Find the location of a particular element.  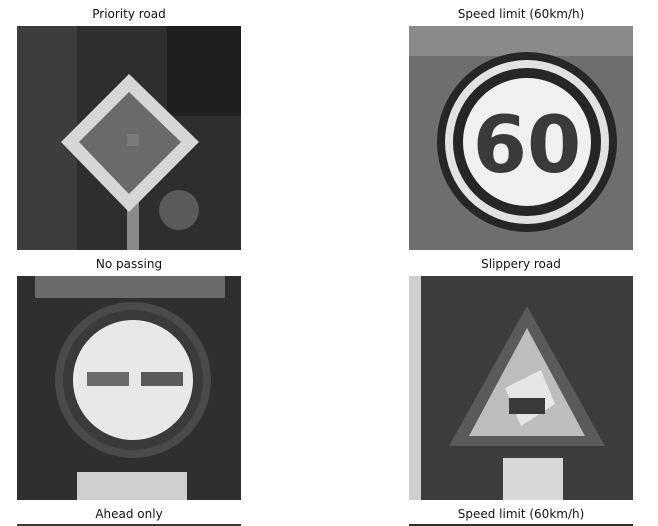

no-passing-sign-image is located at coordinates (129, 388).